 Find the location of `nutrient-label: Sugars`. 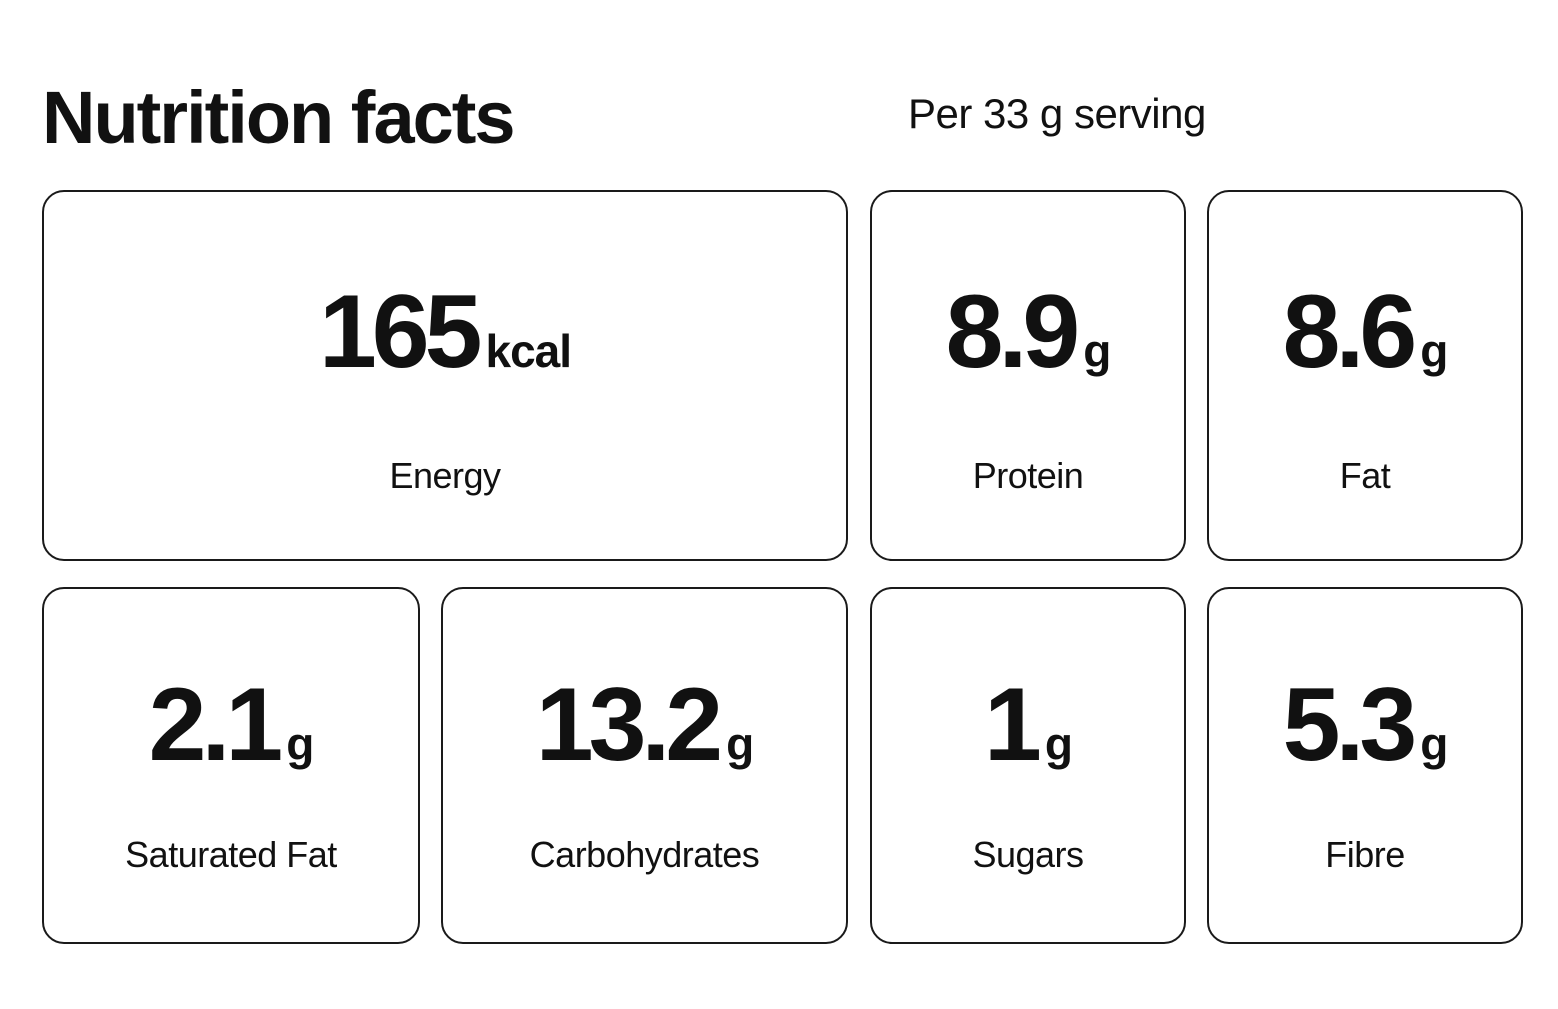

nutrient-label: Sugars is located at coordinates (1028, 854).